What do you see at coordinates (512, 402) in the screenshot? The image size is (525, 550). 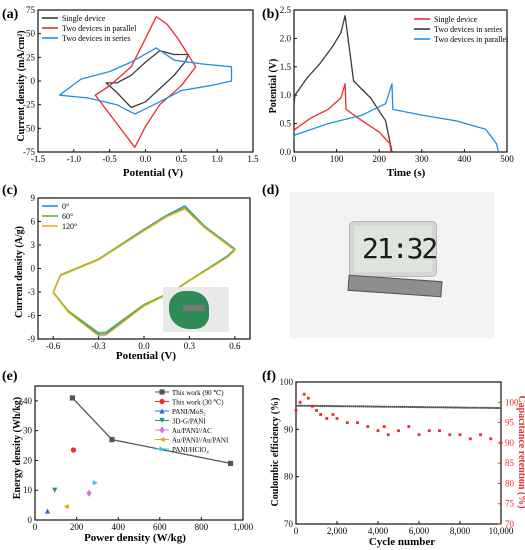 I see `panel-f-ytick-label: 100` at bounding box center [512, 402].